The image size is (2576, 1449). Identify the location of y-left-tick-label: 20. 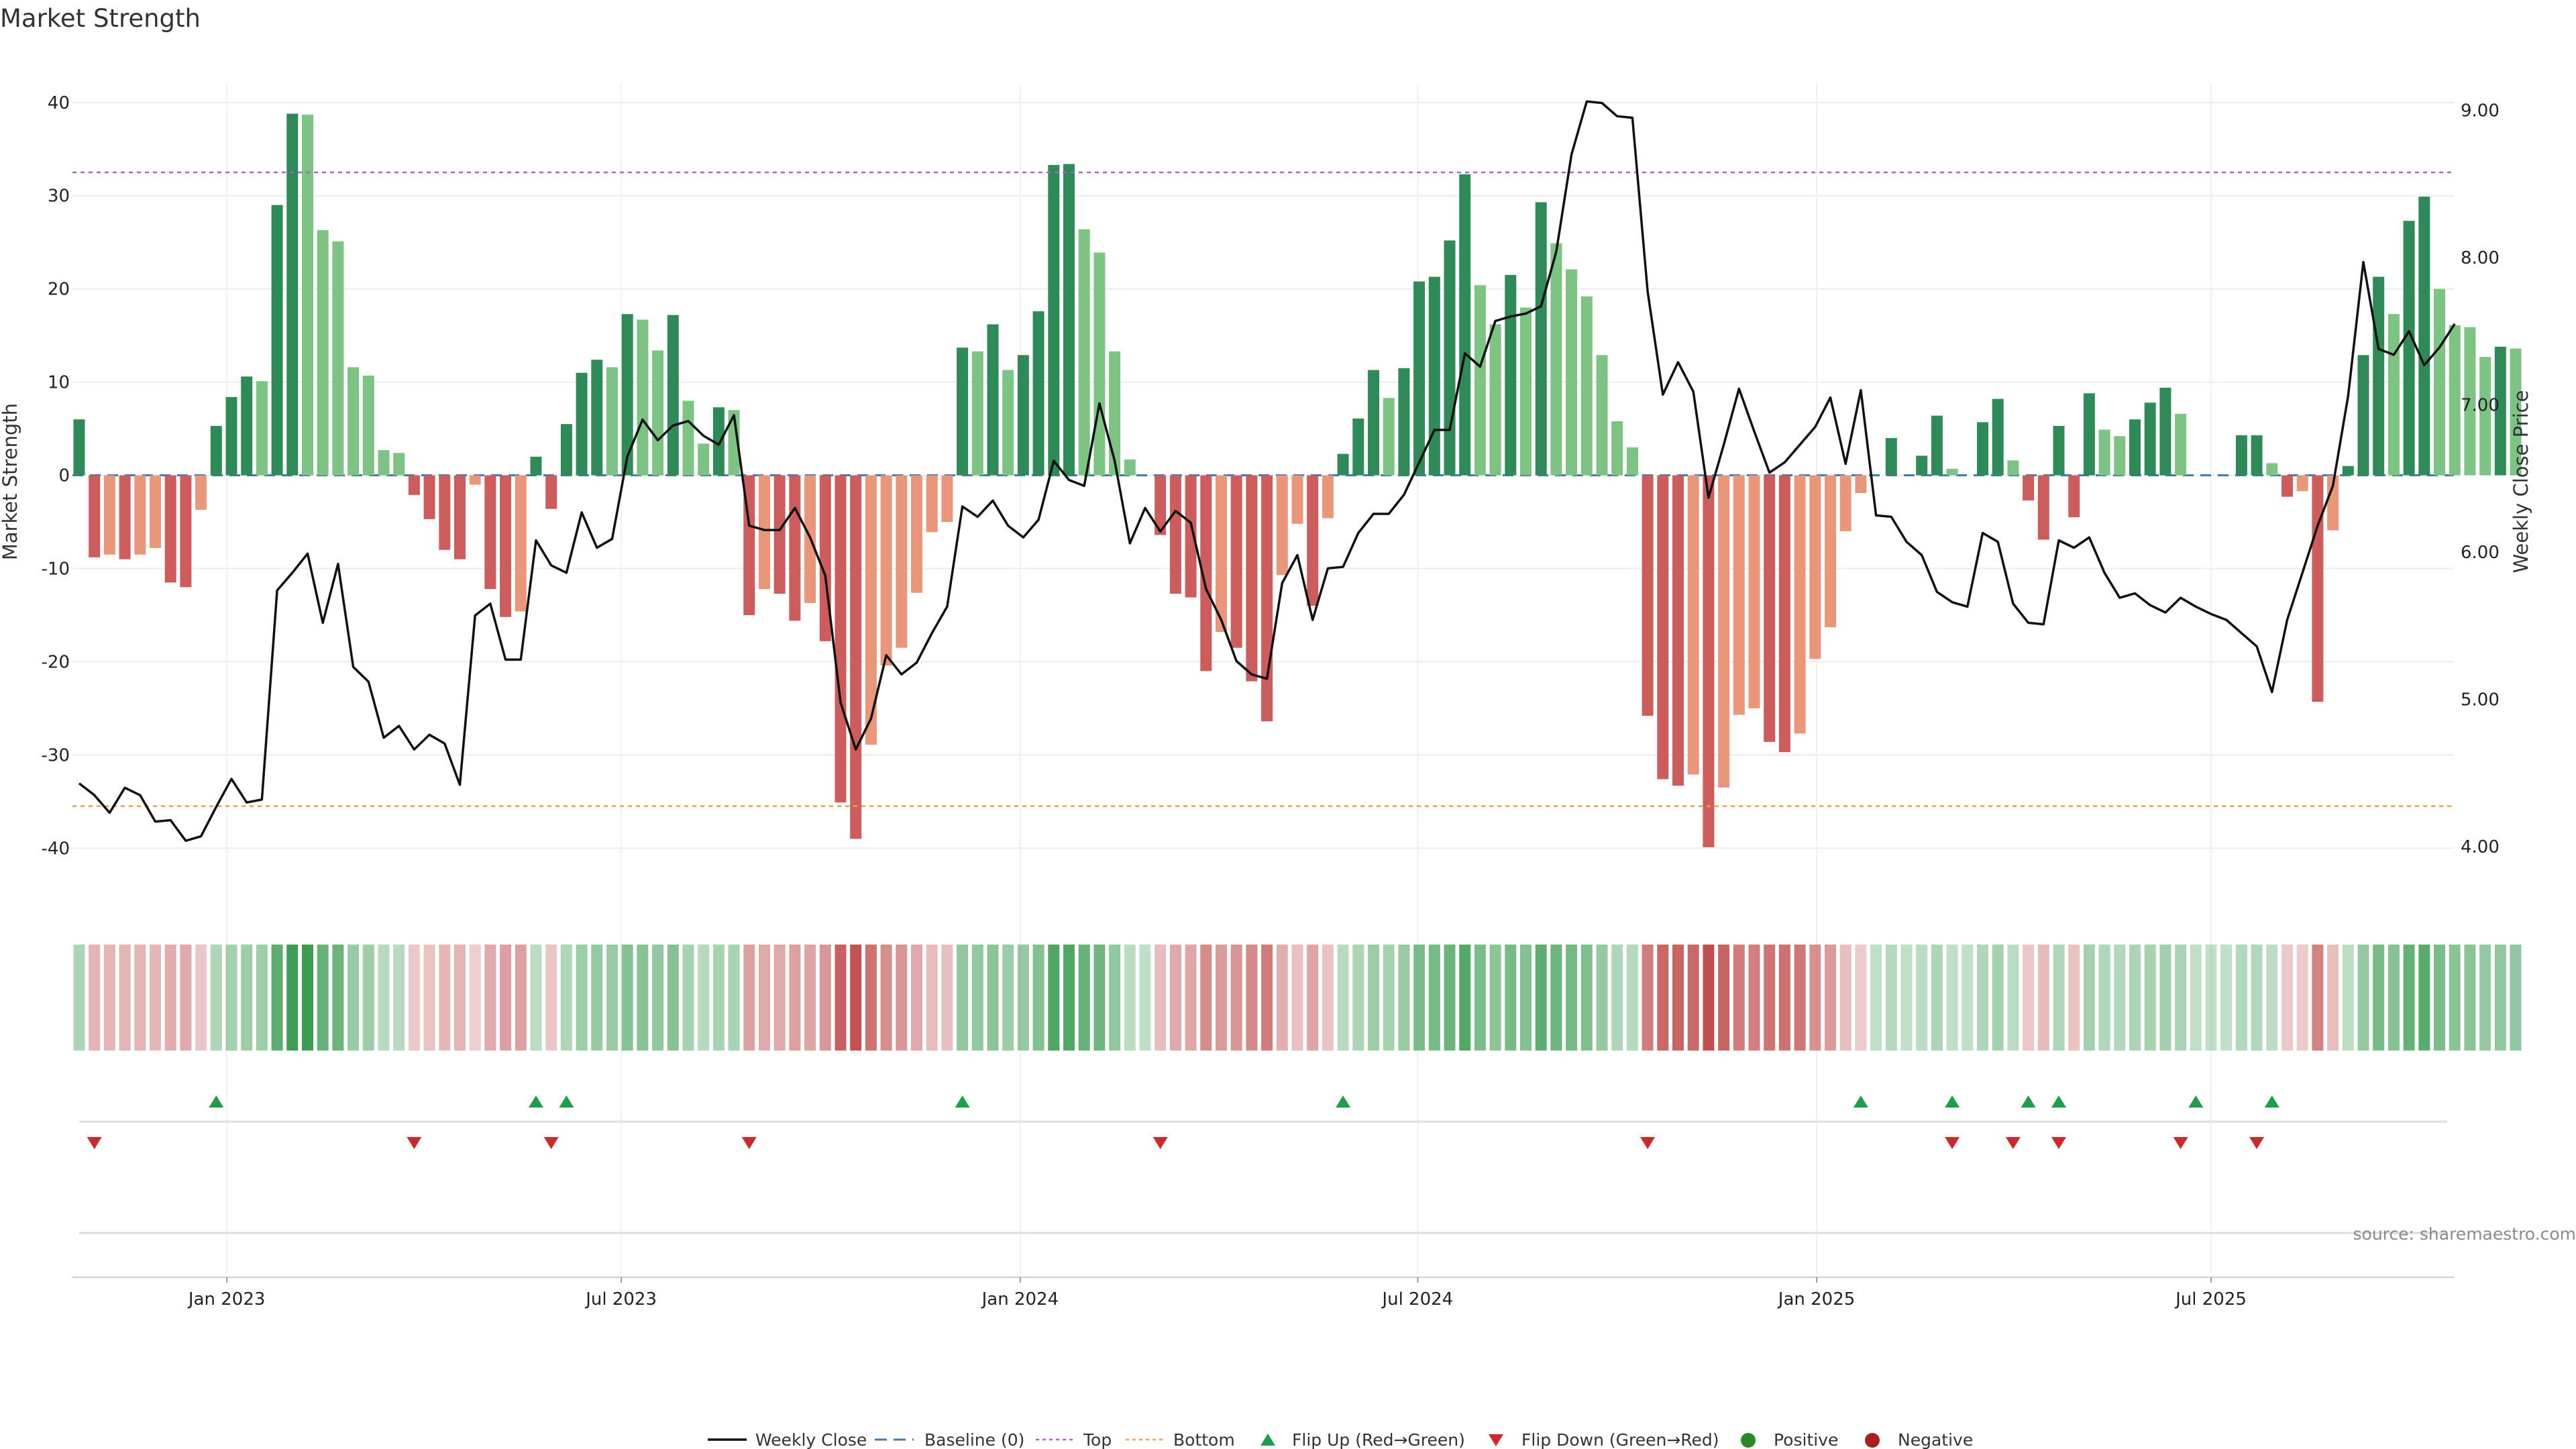
(59, 290).